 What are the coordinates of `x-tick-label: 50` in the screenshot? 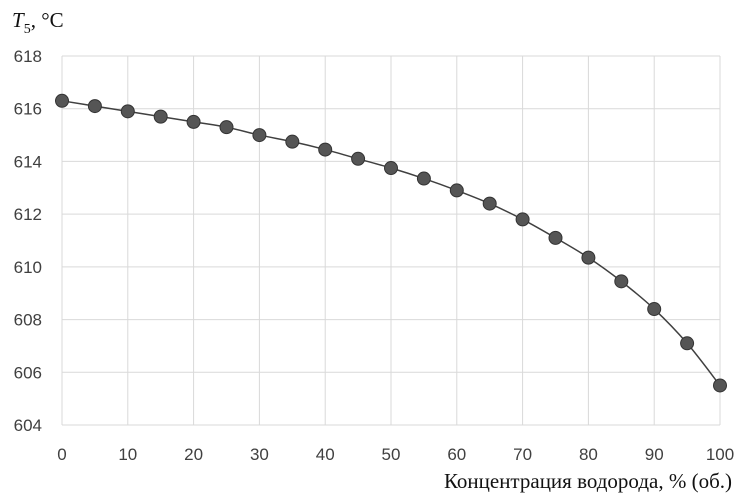 It's located at (391, 454).